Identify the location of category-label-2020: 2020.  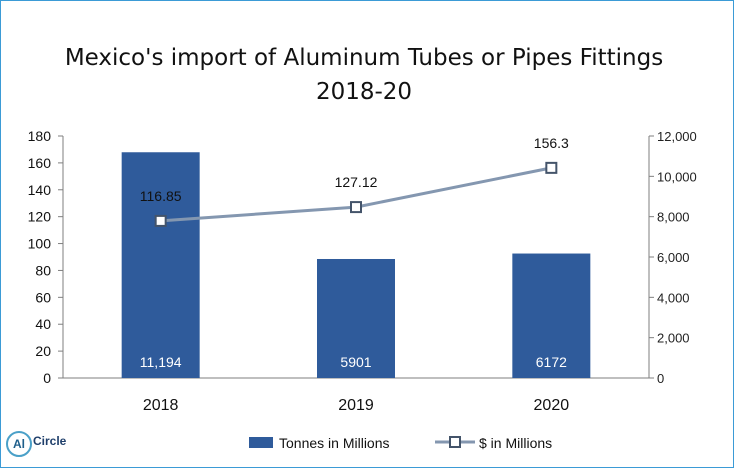
(552, 405).